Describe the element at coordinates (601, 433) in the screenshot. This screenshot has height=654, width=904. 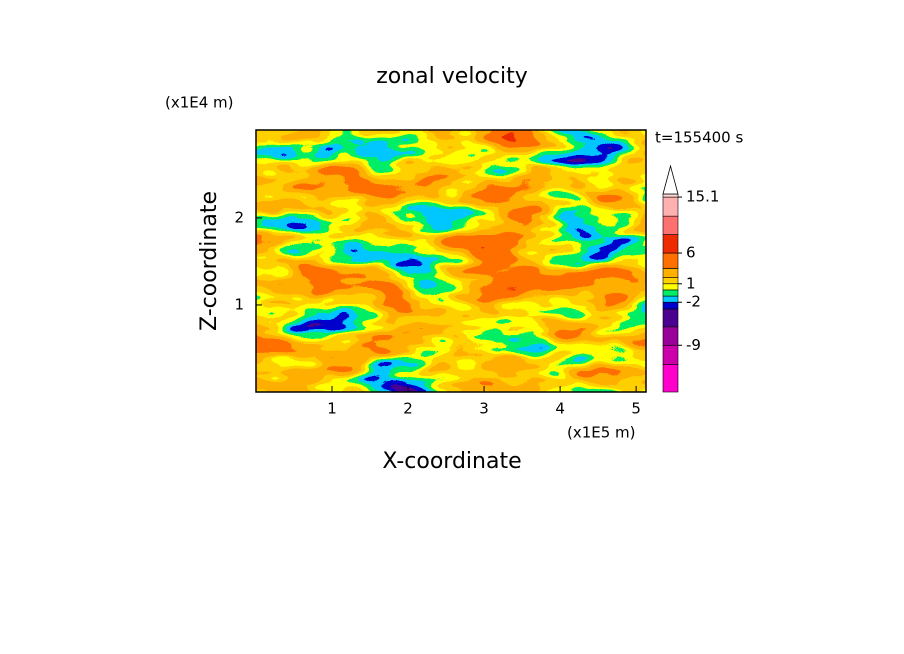
I see `x-unit: (x1E5 m)` at that location.